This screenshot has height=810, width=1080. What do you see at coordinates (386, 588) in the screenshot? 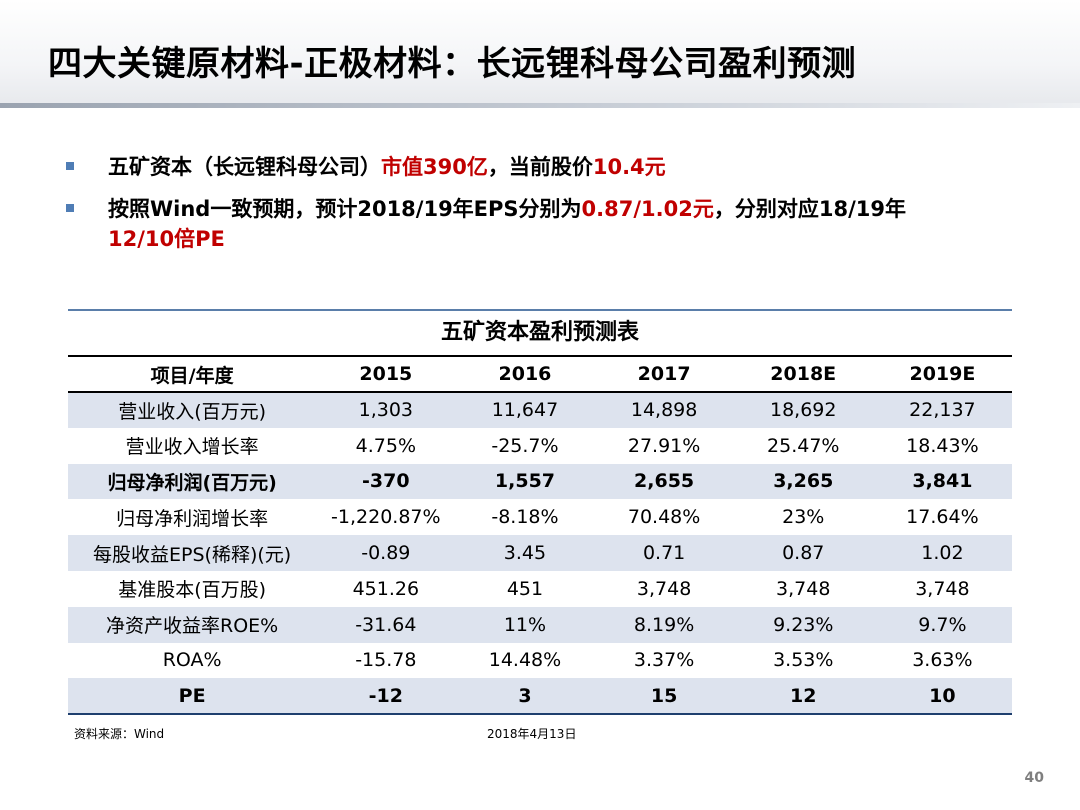
I see `value-cell: 451.26` at bounding box center [386, 588].